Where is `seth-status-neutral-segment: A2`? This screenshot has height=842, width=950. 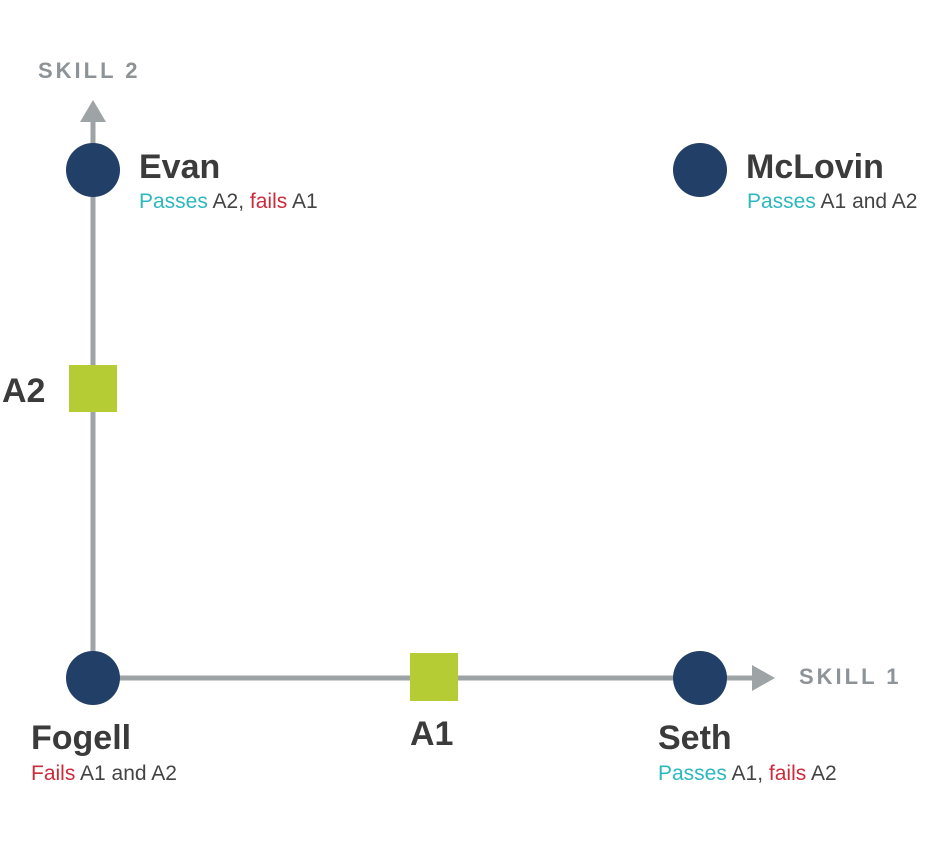
seth-status-neutral-segment: A2 is located at coordinates (821, 773).